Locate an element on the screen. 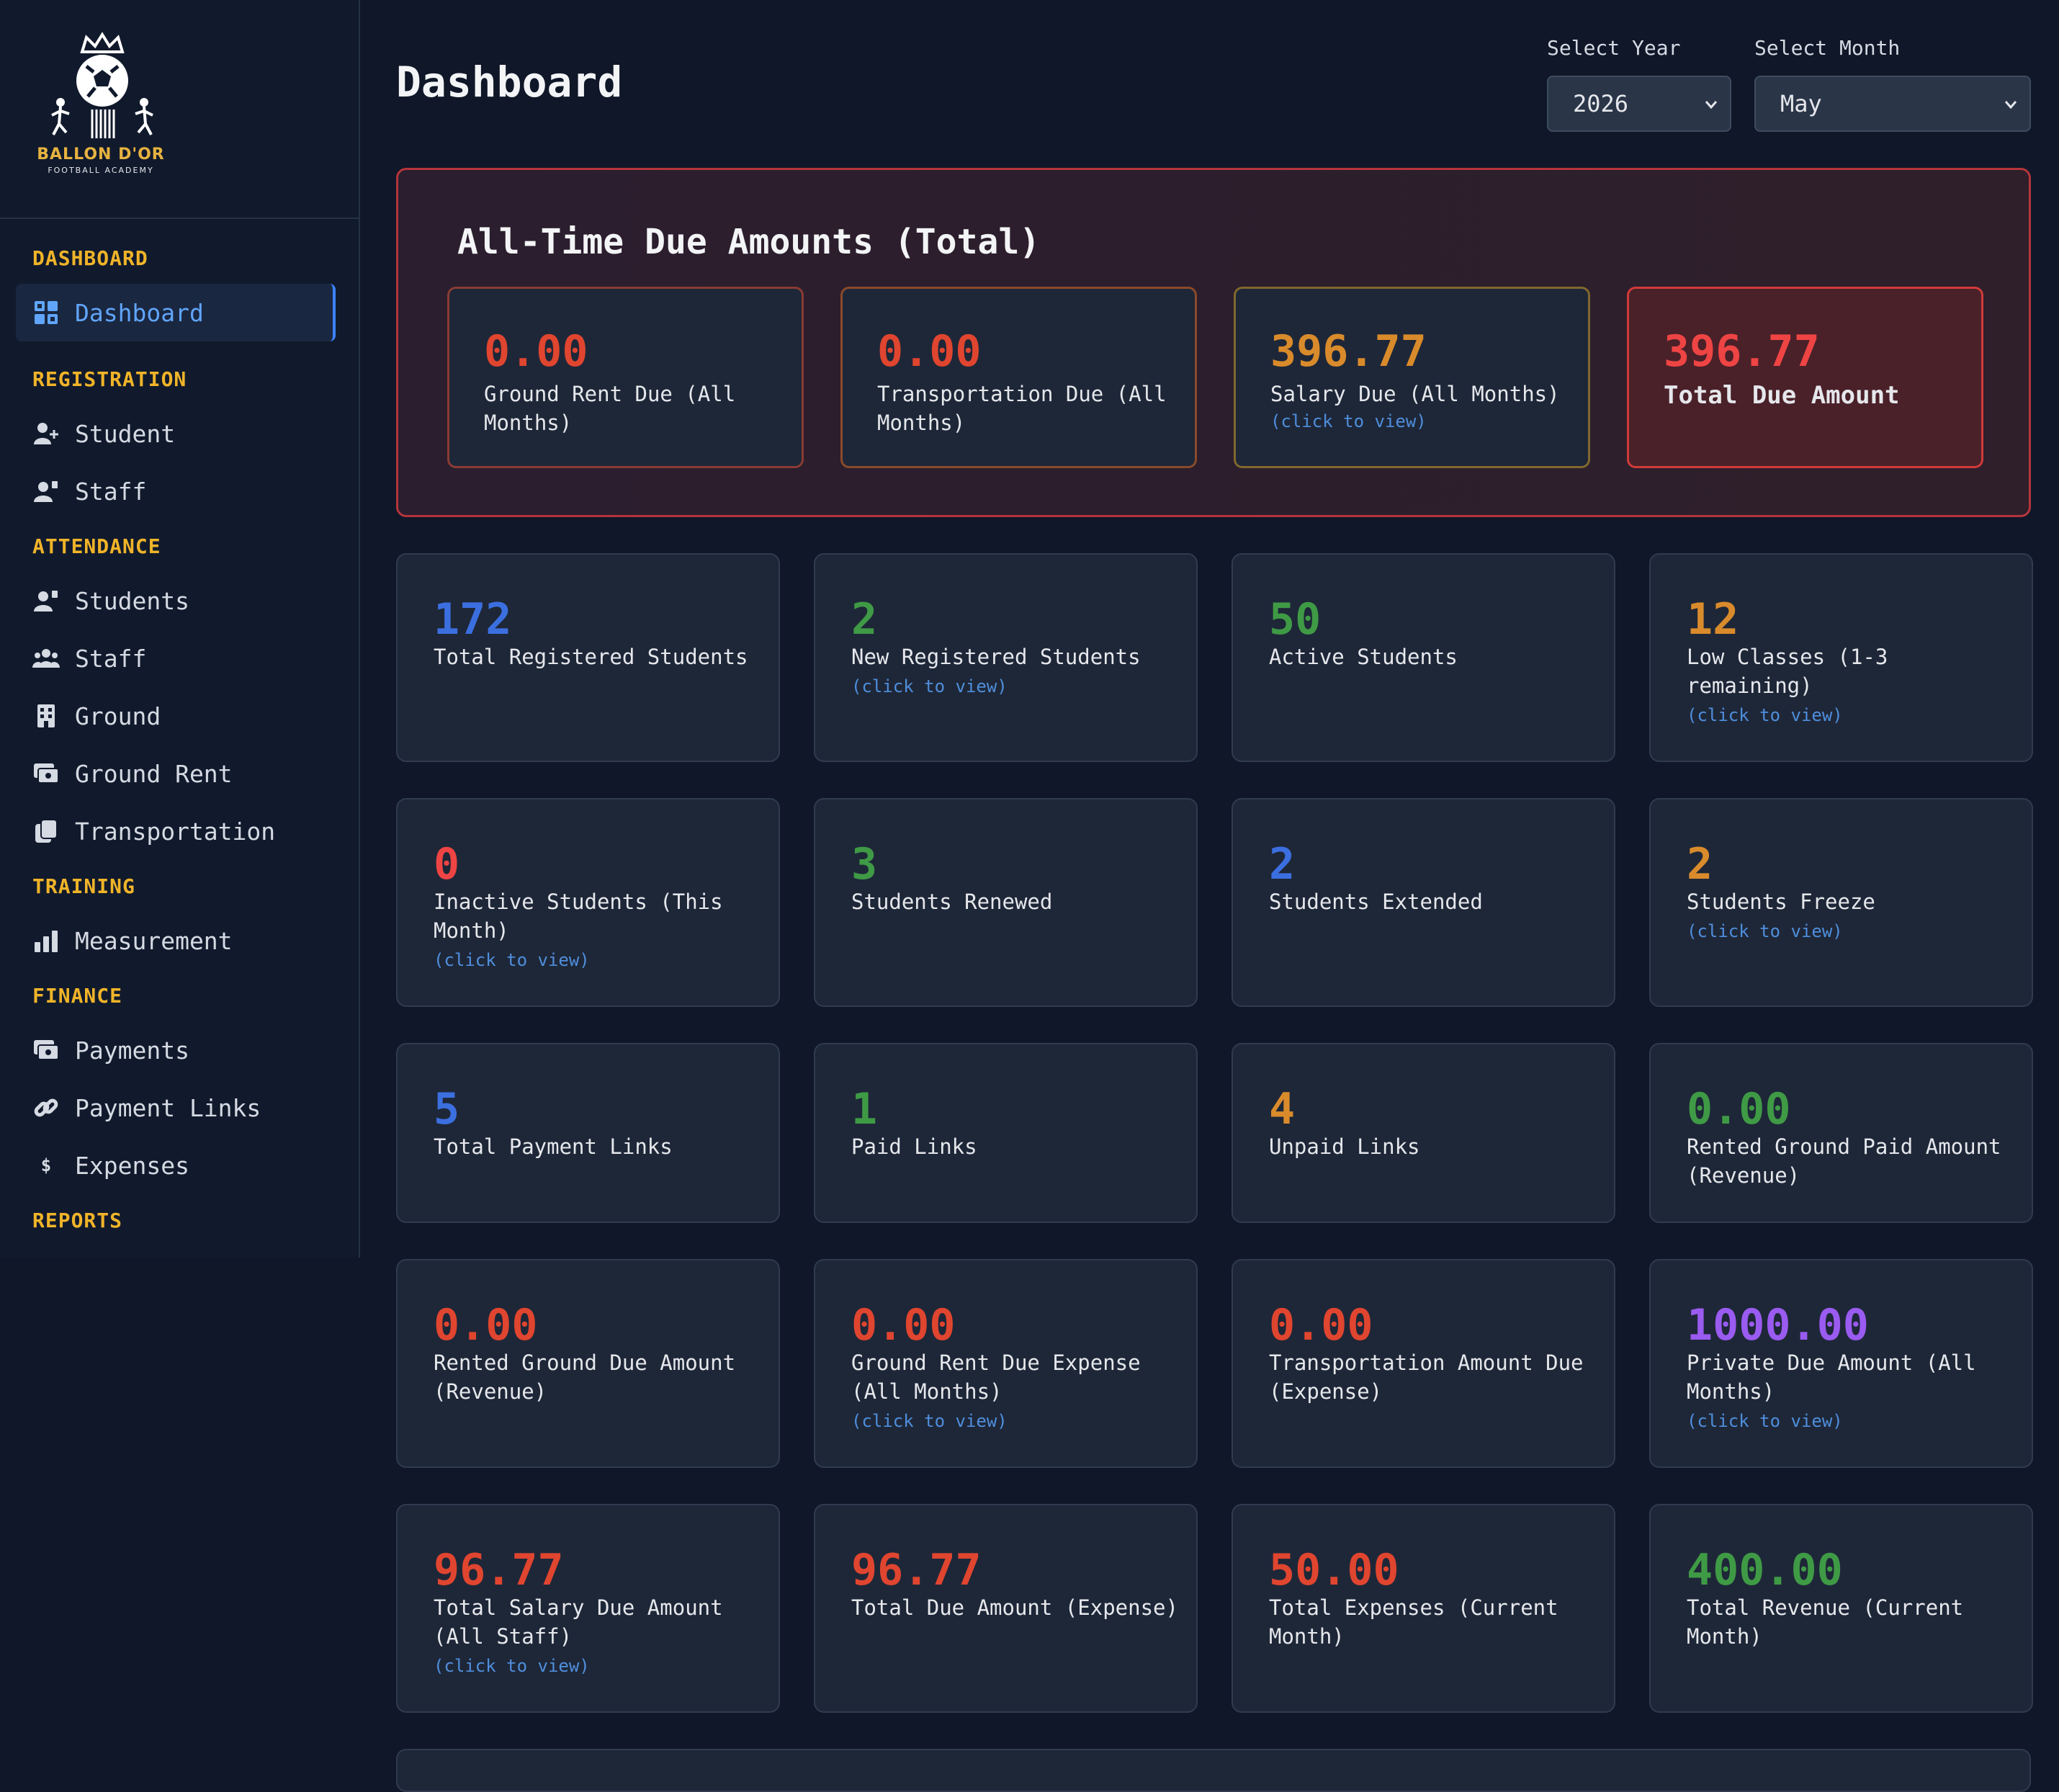 This screenshot has height=1792, width=2059. month-value: May is located at coordinates (1801, 104).